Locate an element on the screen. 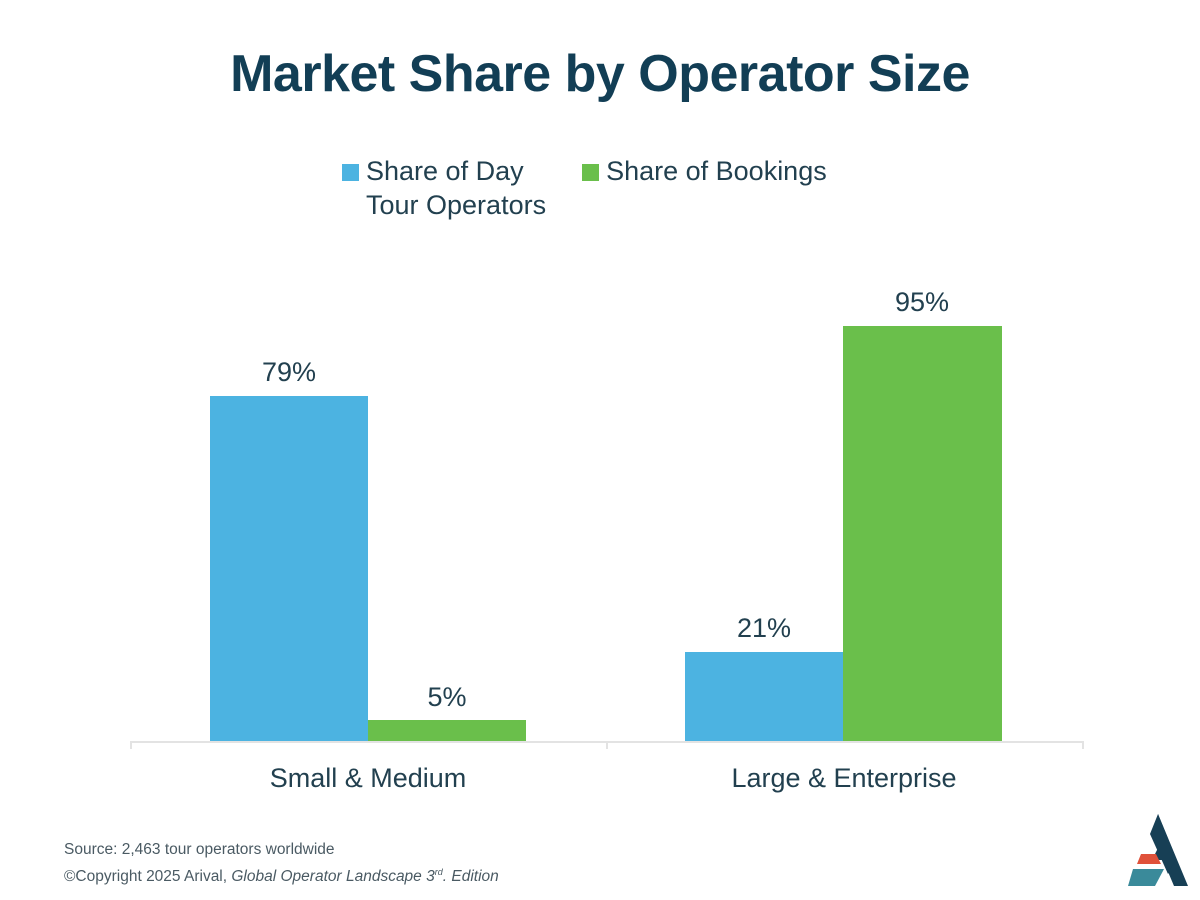 This screenshot has height=900, width=1200. x-axis-category-label: Small & Medium is located at coordinates (368, 778).